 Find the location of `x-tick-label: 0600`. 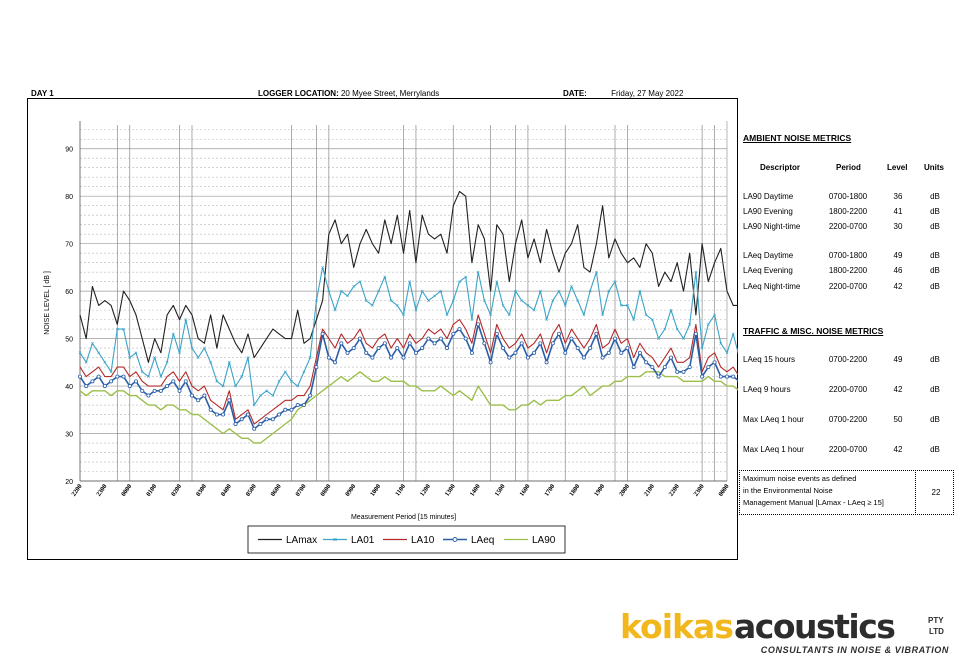

x-tick-label: 0600 is located at coordinates (276, 490).